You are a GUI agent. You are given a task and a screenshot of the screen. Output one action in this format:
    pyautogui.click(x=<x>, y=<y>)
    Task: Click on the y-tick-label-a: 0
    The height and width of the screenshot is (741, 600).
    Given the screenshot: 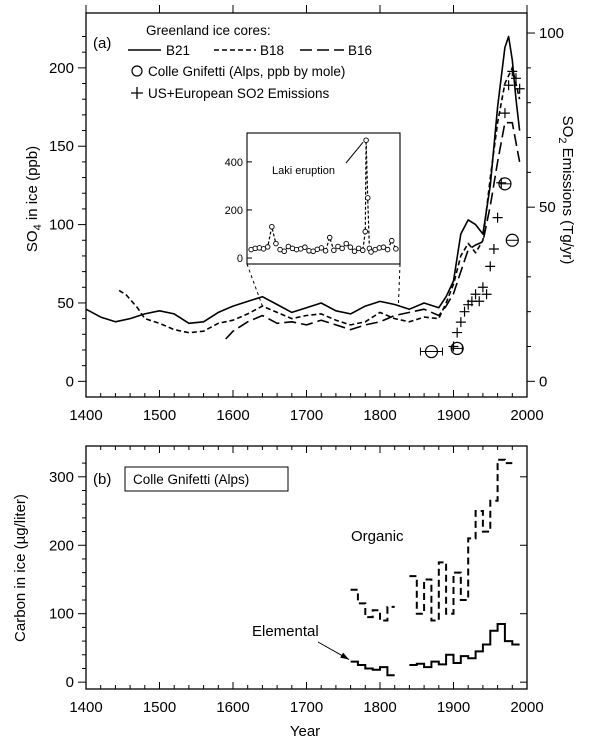 What is the action you would take?
    pyautogui.click(x=70, y=381)
    